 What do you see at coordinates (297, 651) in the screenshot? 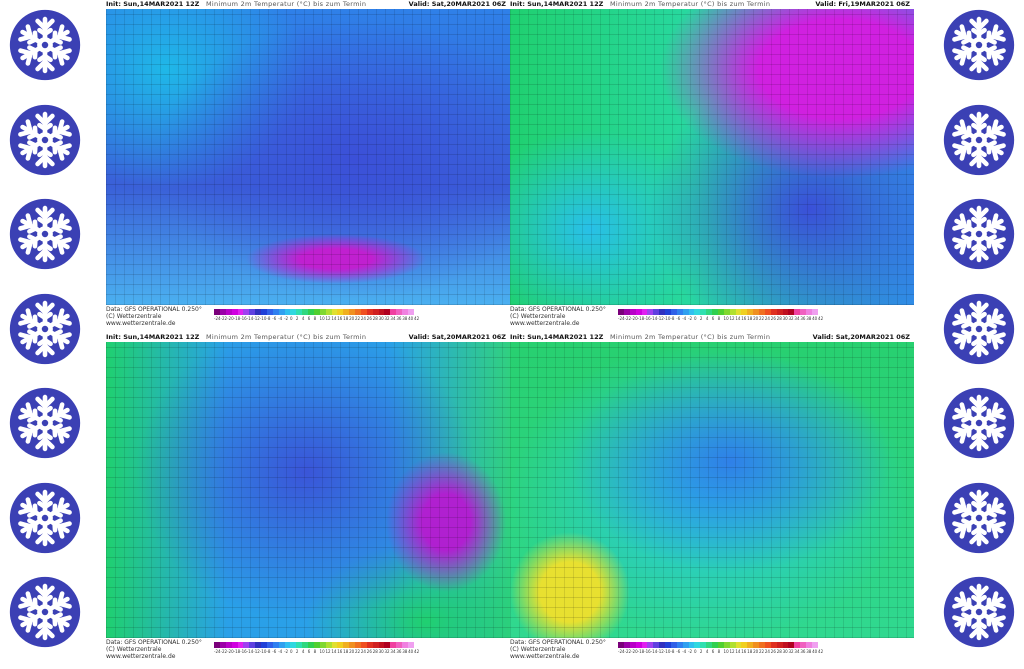
I see `colorbar-label: 2` at bounding box center [297, 651].